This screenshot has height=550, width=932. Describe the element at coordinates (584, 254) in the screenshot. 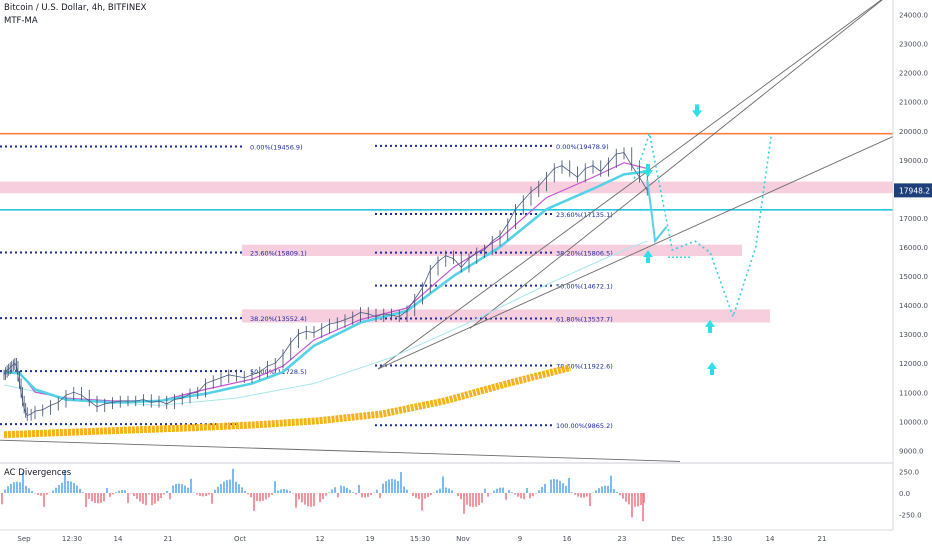

I see `fib-right-label: 38.20%(15806.5)` at that location.